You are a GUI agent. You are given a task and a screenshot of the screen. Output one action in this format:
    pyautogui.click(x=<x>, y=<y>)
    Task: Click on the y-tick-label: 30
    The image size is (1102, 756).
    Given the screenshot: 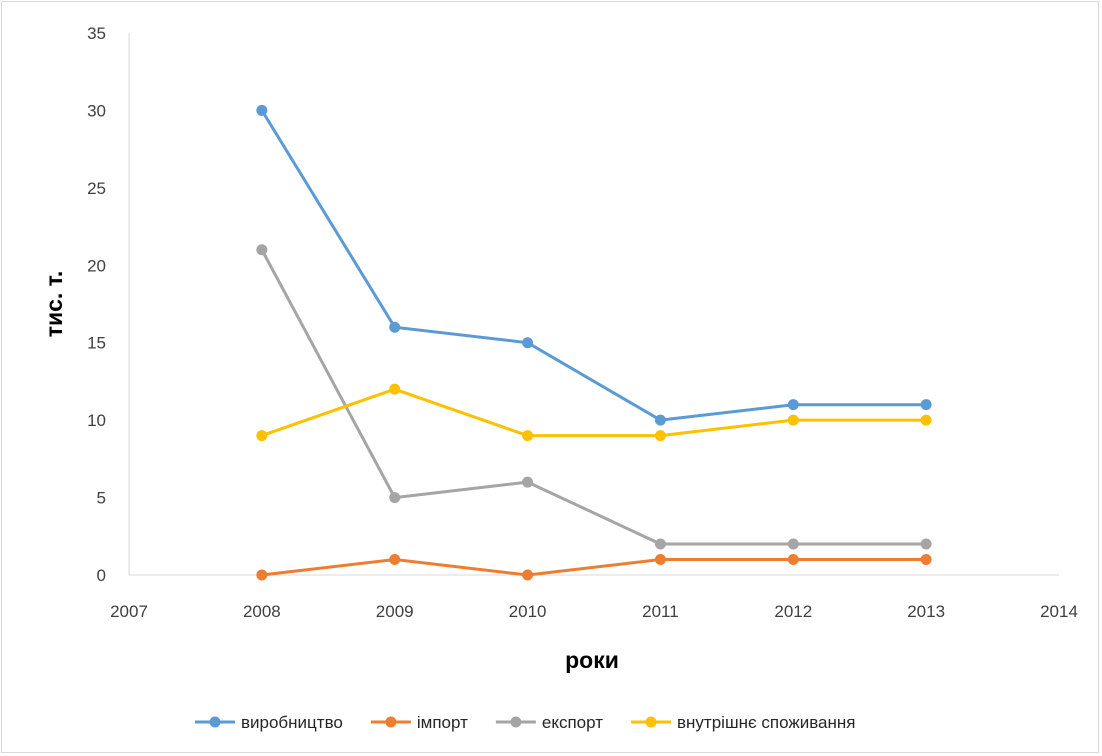 What is the action you would take?
    pyautogui.click(x=96, y=110)
    